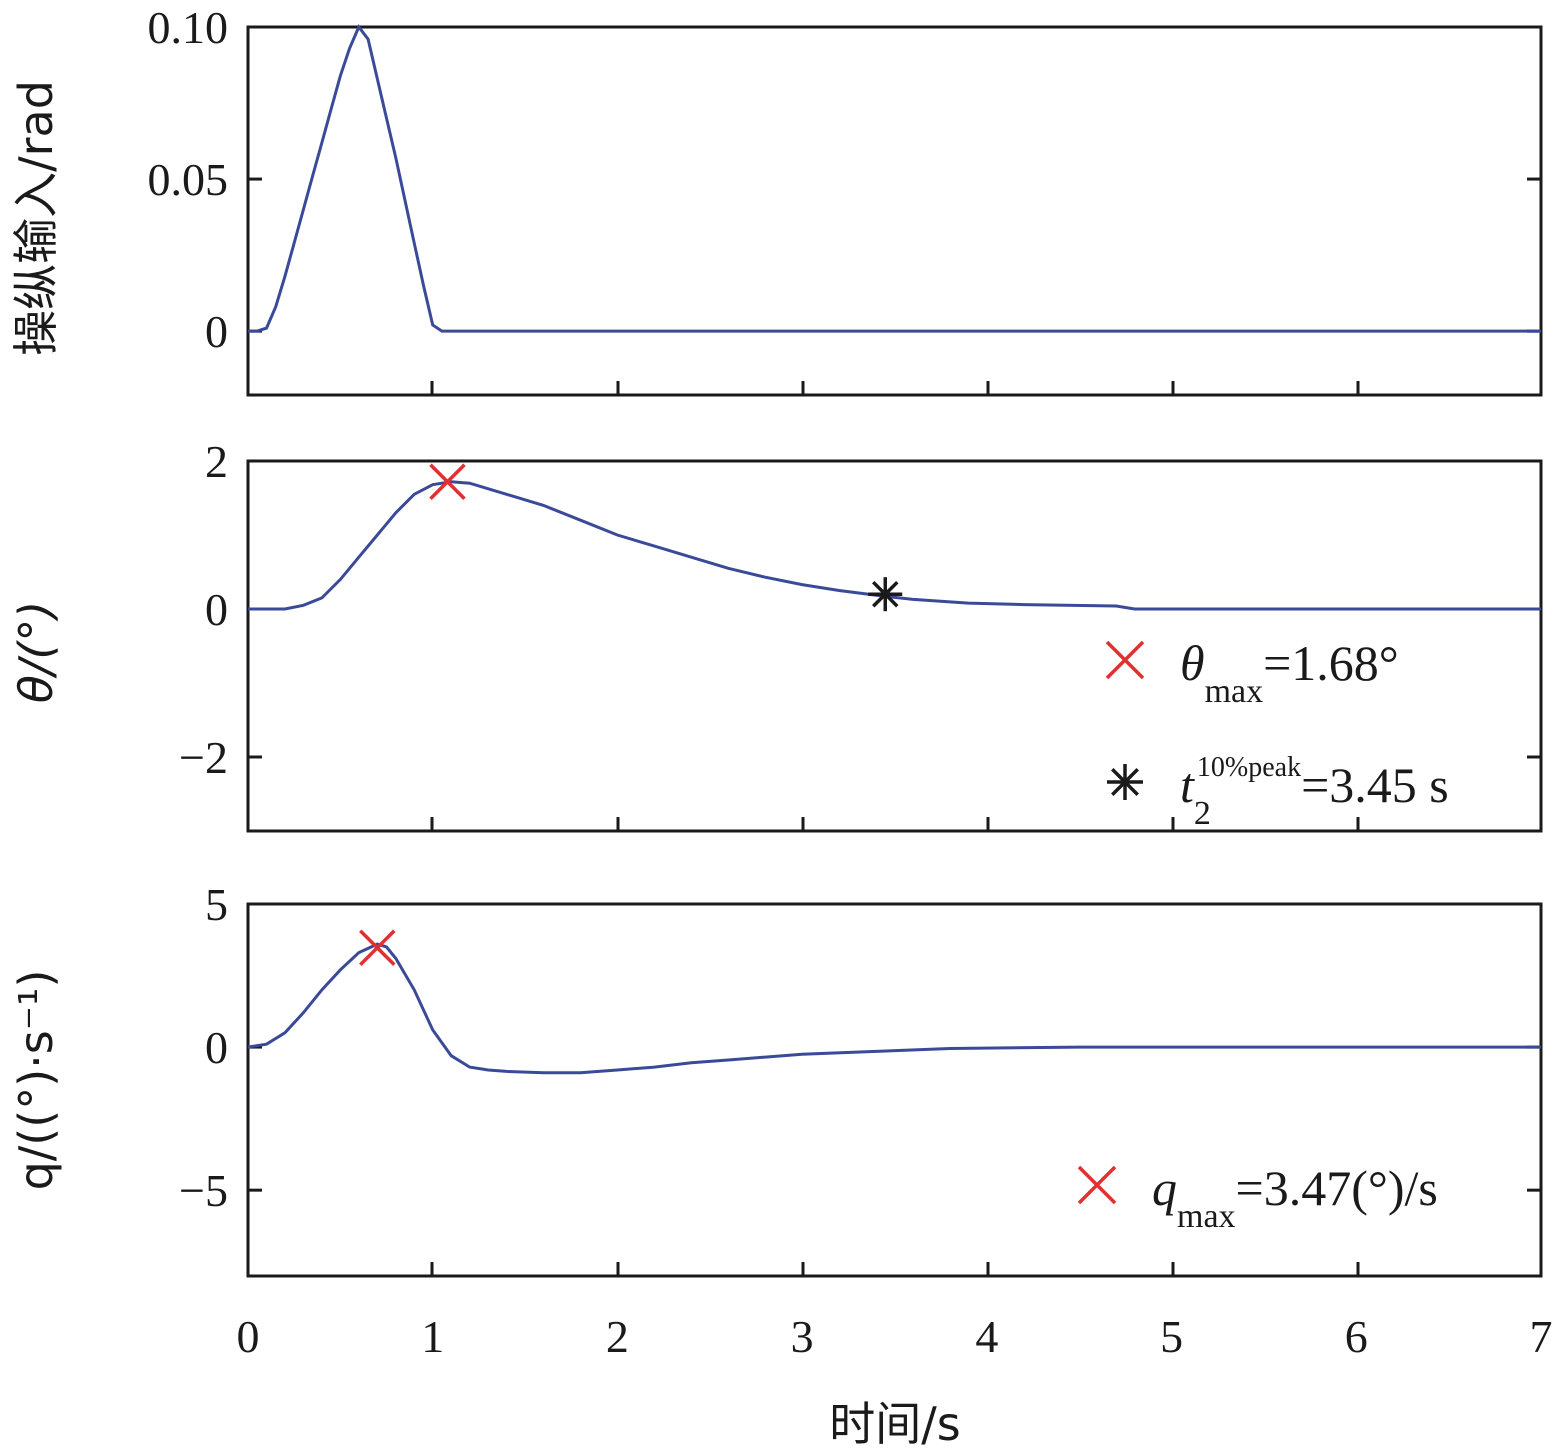 Image resolution: width=1556 pixels, height=1454 pixels. I want to click on legend-value: =3.47(°)/s, so click(1337, 1188).